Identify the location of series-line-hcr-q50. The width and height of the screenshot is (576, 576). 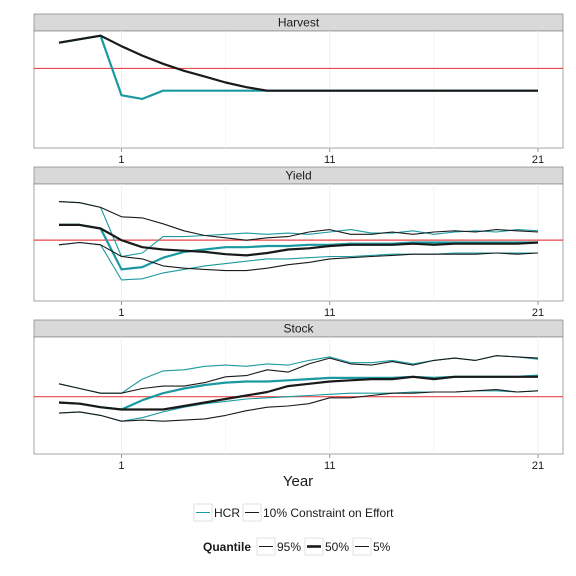
(298, 247).